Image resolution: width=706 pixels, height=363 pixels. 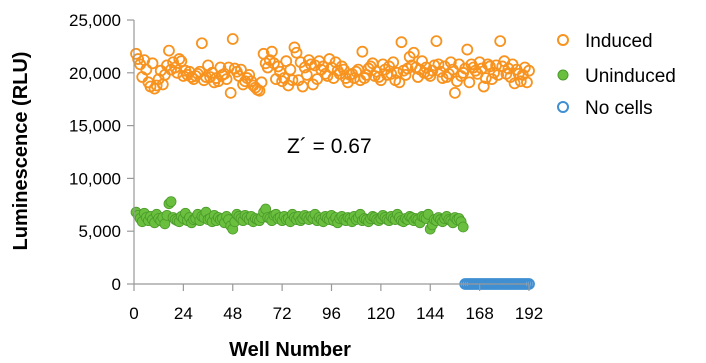 What do you see at coordinates (331, 313) in the screenshot?
I see `x-tick-label: 96` at bounding box center [331, 313].